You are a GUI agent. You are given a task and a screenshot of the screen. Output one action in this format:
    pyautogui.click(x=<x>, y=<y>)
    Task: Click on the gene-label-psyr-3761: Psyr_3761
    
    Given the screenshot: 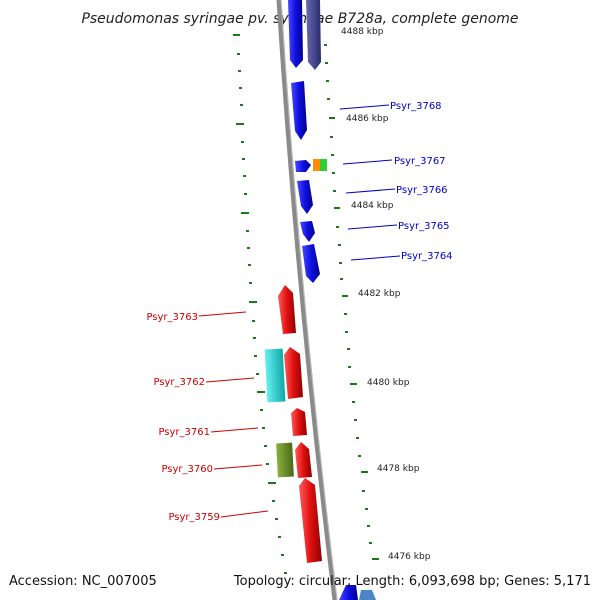 What is the action you would take?
    pyautogui.click(x=184, y=432)
    